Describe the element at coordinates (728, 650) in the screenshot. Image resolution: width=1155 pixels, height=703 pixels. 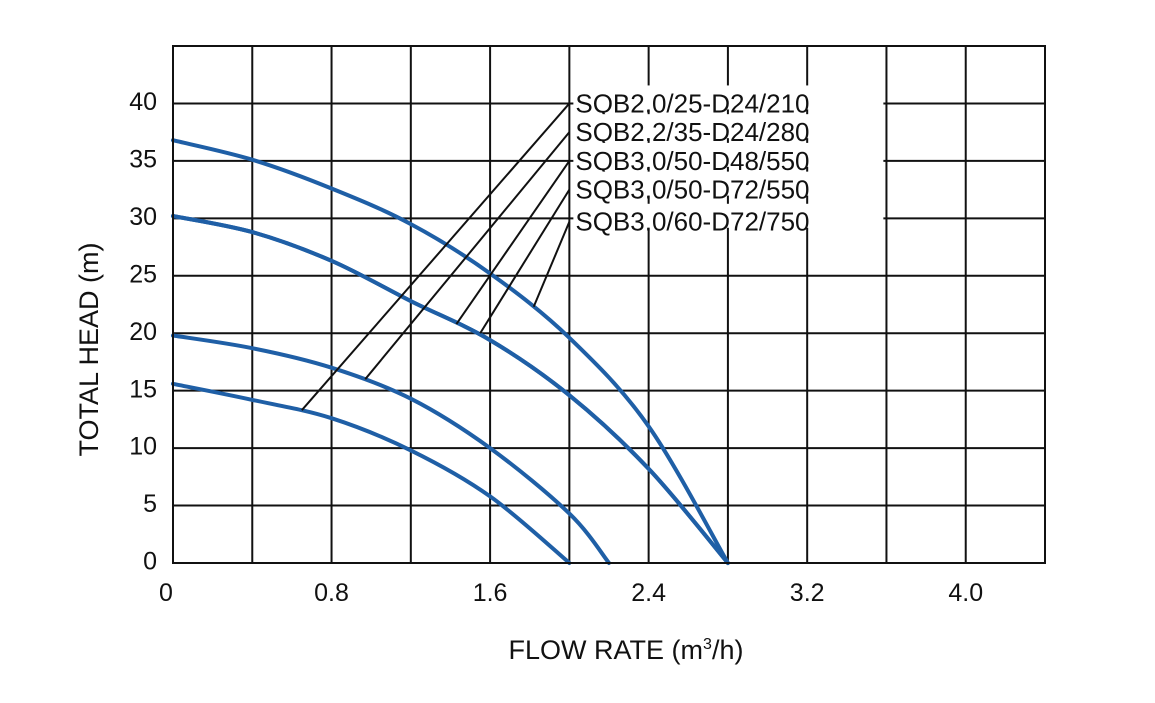
I see `x-axis-label-tail: /h)` at that location.